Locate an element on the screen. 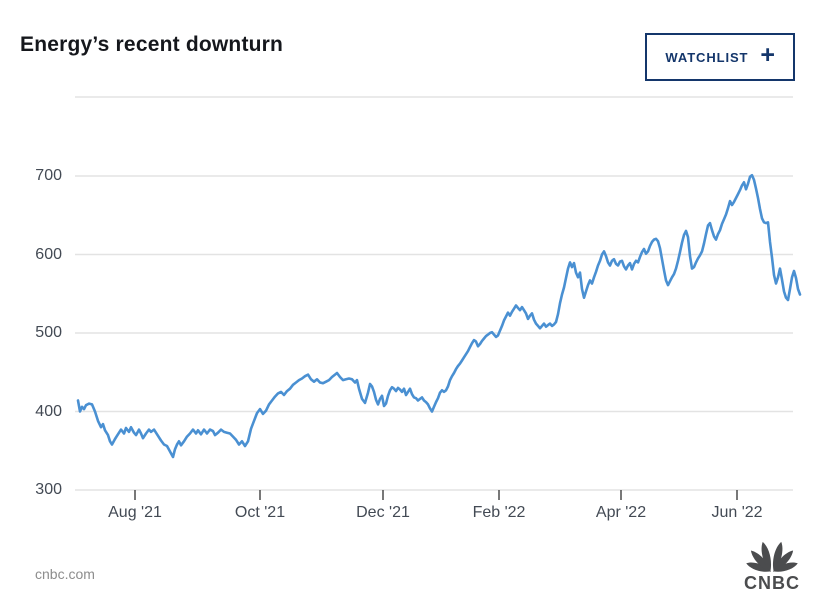 The image size is (822, 597). x-axis-label: Feb '22 is located at coordinates (499, 512).